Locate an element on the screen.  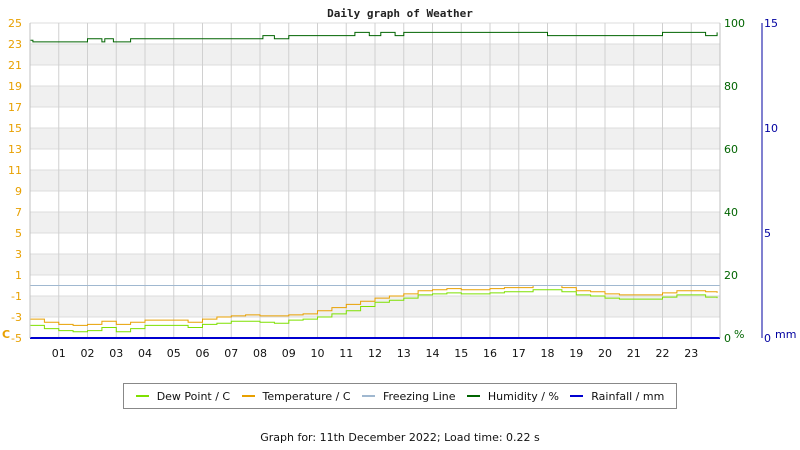
legend-item: Freezing Line is located at coordinates (408, 396).